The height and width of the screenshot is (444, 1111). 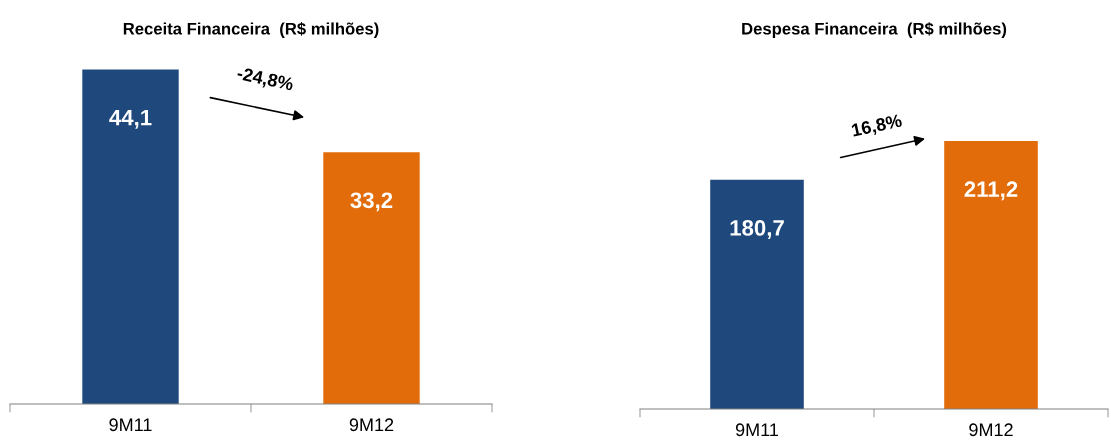 What do you see at coordinates (757, 229) in the screenshot?
I see `data-label: 180,7` at bounding box center [757, 229].